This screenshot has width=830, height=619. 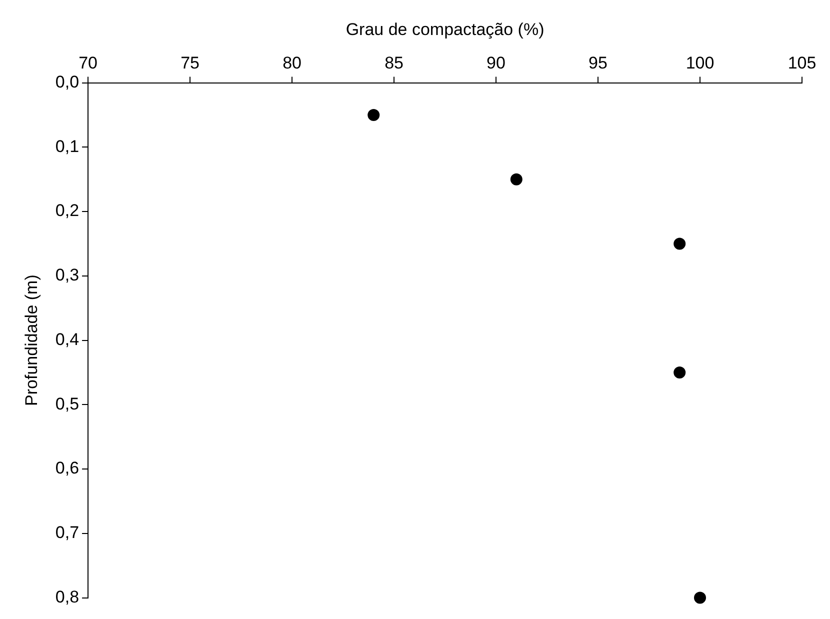 I want to click on x-tick-label: 80, so click(x=292, y=62).